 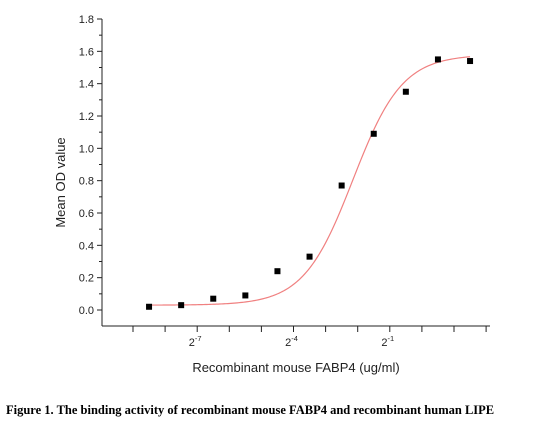 I want to click on y-tick-label: 0.6, so click(x=86, y=214).